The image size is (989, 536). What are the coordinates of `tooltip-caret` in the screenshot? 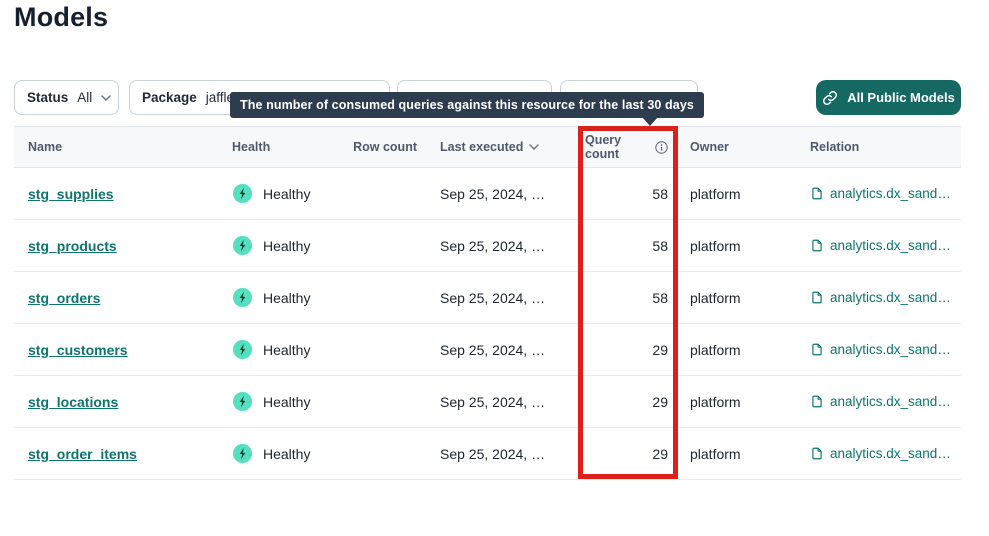 It's located at (650, 121).